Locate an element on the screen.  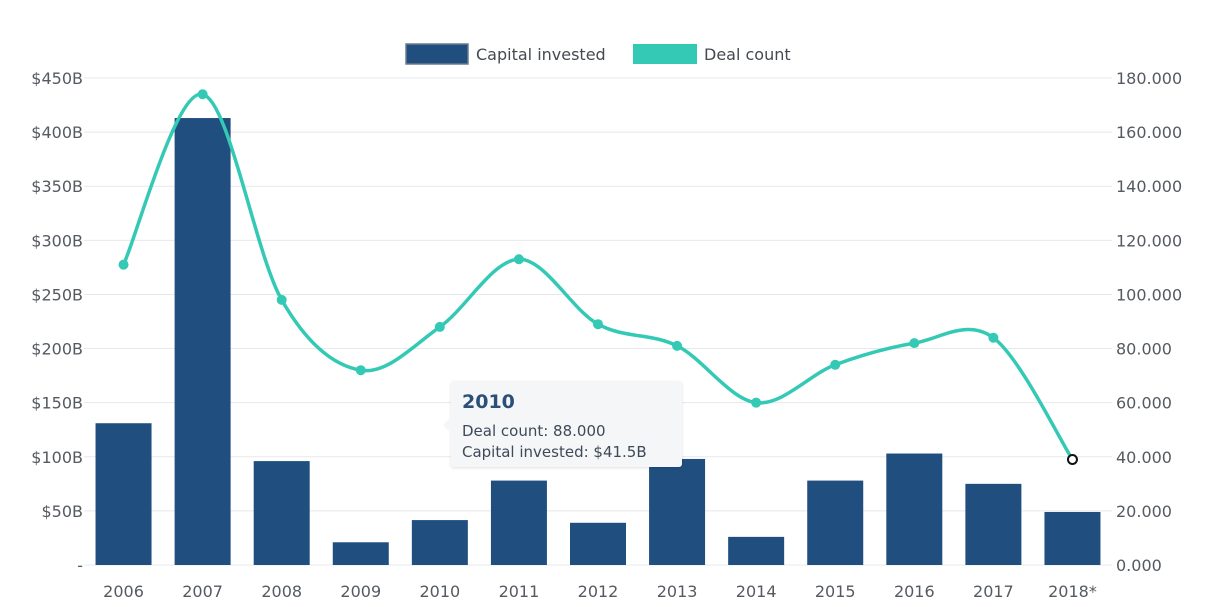
legend: Capital invested Deal count is located at coordinates (598, 54).